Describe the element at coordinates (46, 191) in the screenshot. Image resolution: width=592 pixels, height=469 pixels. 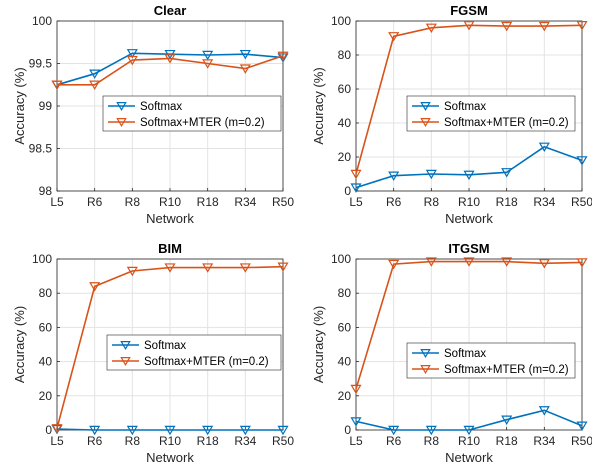
I see `y-tick-label: 98` at that location.